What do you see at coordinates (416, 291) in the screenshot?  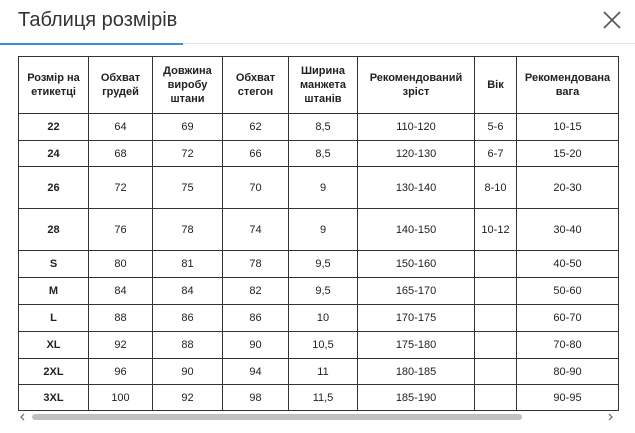 I see `table-cell: 165-170` at bounding box center [416, 291].